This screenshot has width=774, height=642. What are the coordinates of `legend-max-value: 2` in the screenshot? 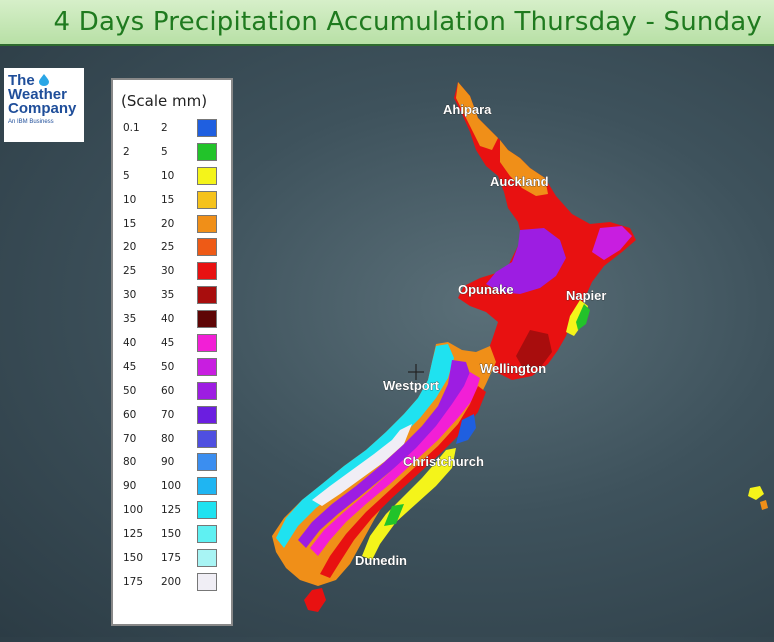 It's located at (164, 127).